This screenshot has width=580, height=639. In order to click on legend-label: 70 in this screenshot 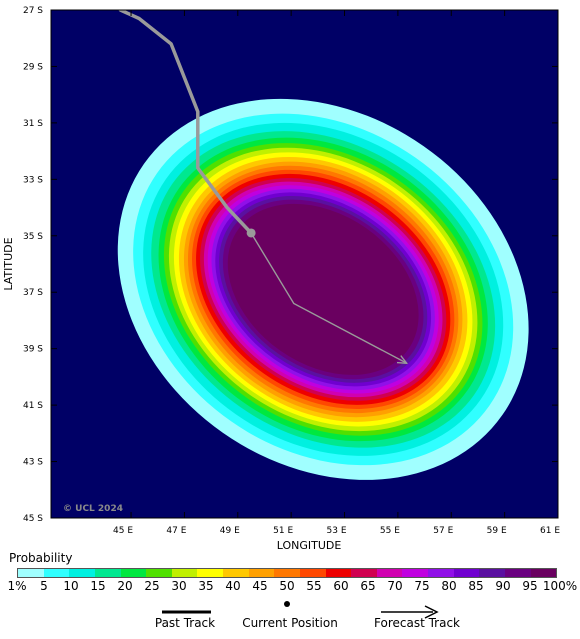, I will do `click(395, 586)`.